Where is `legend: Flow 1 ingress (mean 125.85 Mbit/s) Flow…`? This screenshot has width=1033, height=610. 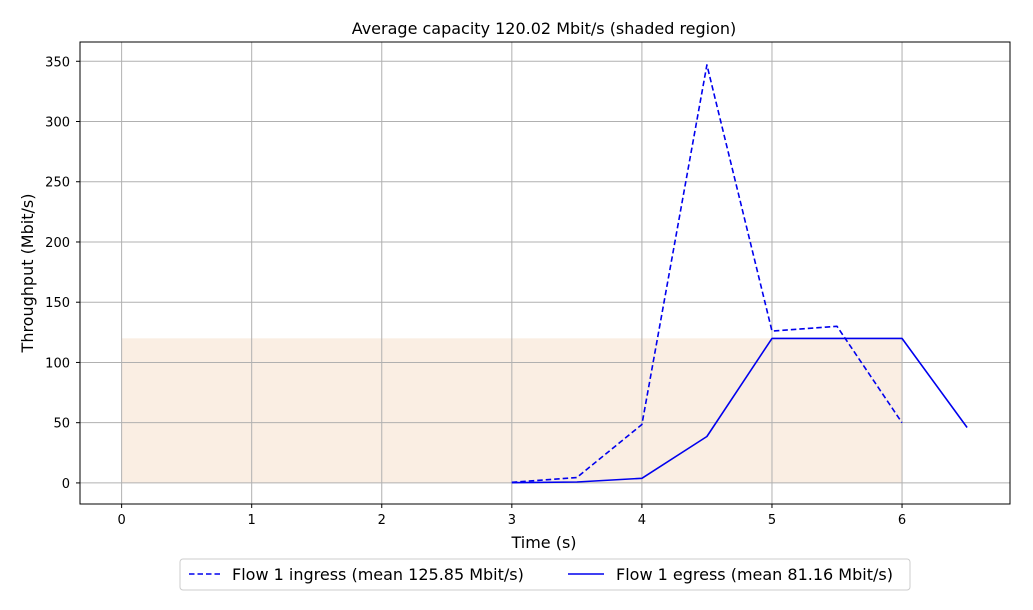
legend: Flow 1 ingress (mean 125.85 Mbit/s) Flow… is located at coordinates (545, 574).